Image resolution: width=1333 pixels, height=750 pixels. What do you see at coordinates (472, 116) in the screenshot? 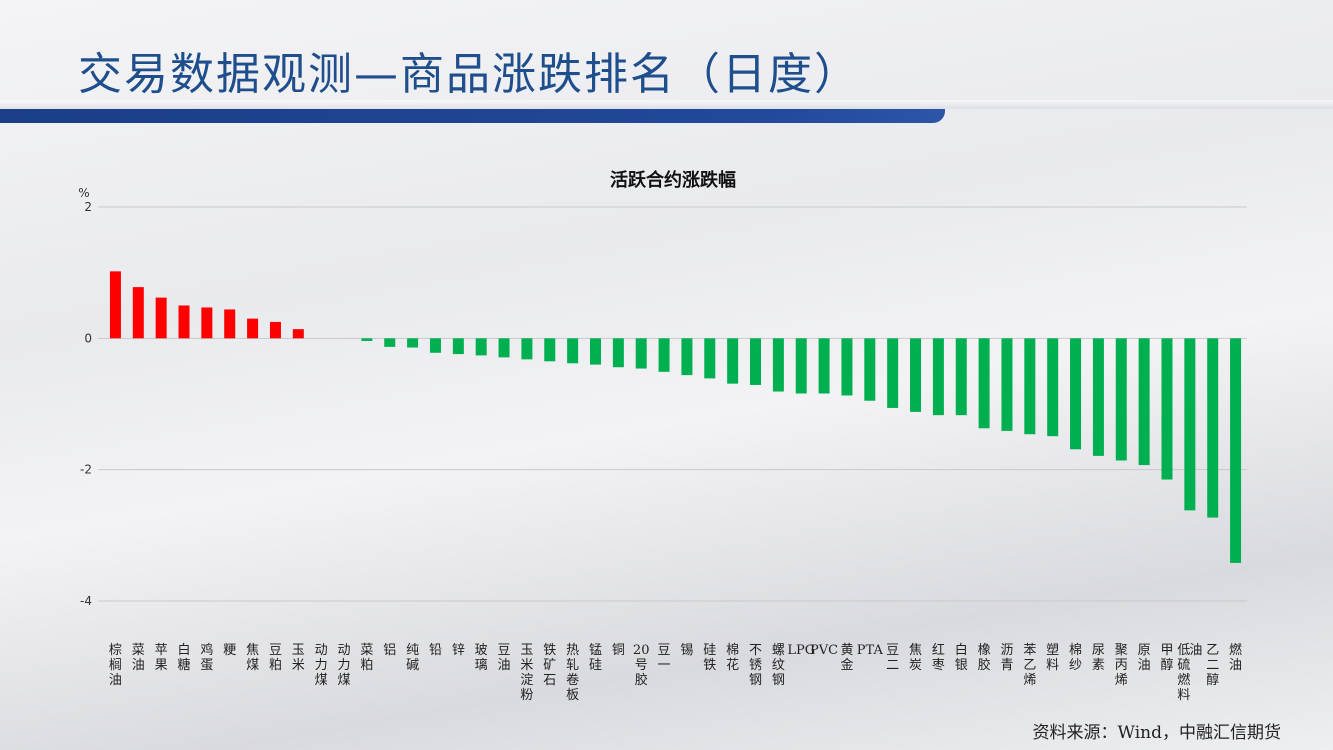
I see `title-accent-bar` at bounding box center [472, 116].